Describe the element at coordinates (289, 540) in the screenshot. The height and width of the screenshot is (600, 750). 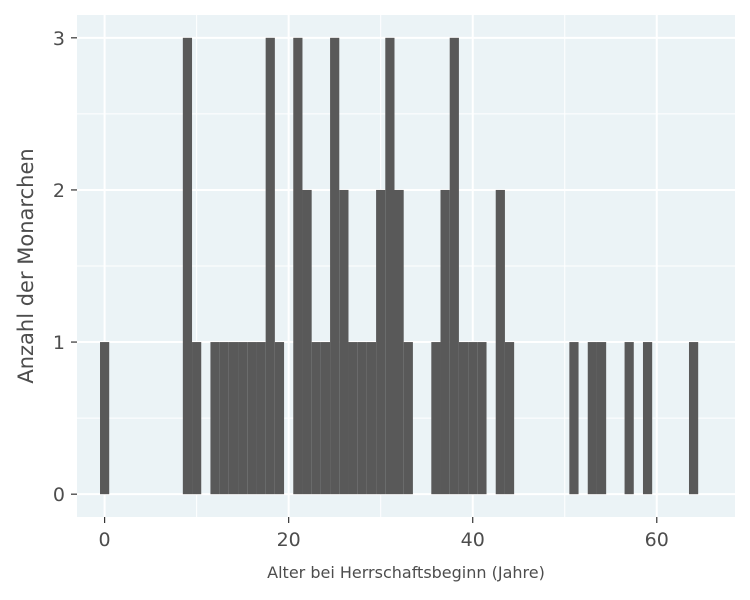
I see `x-tick-label: 20` at that location.